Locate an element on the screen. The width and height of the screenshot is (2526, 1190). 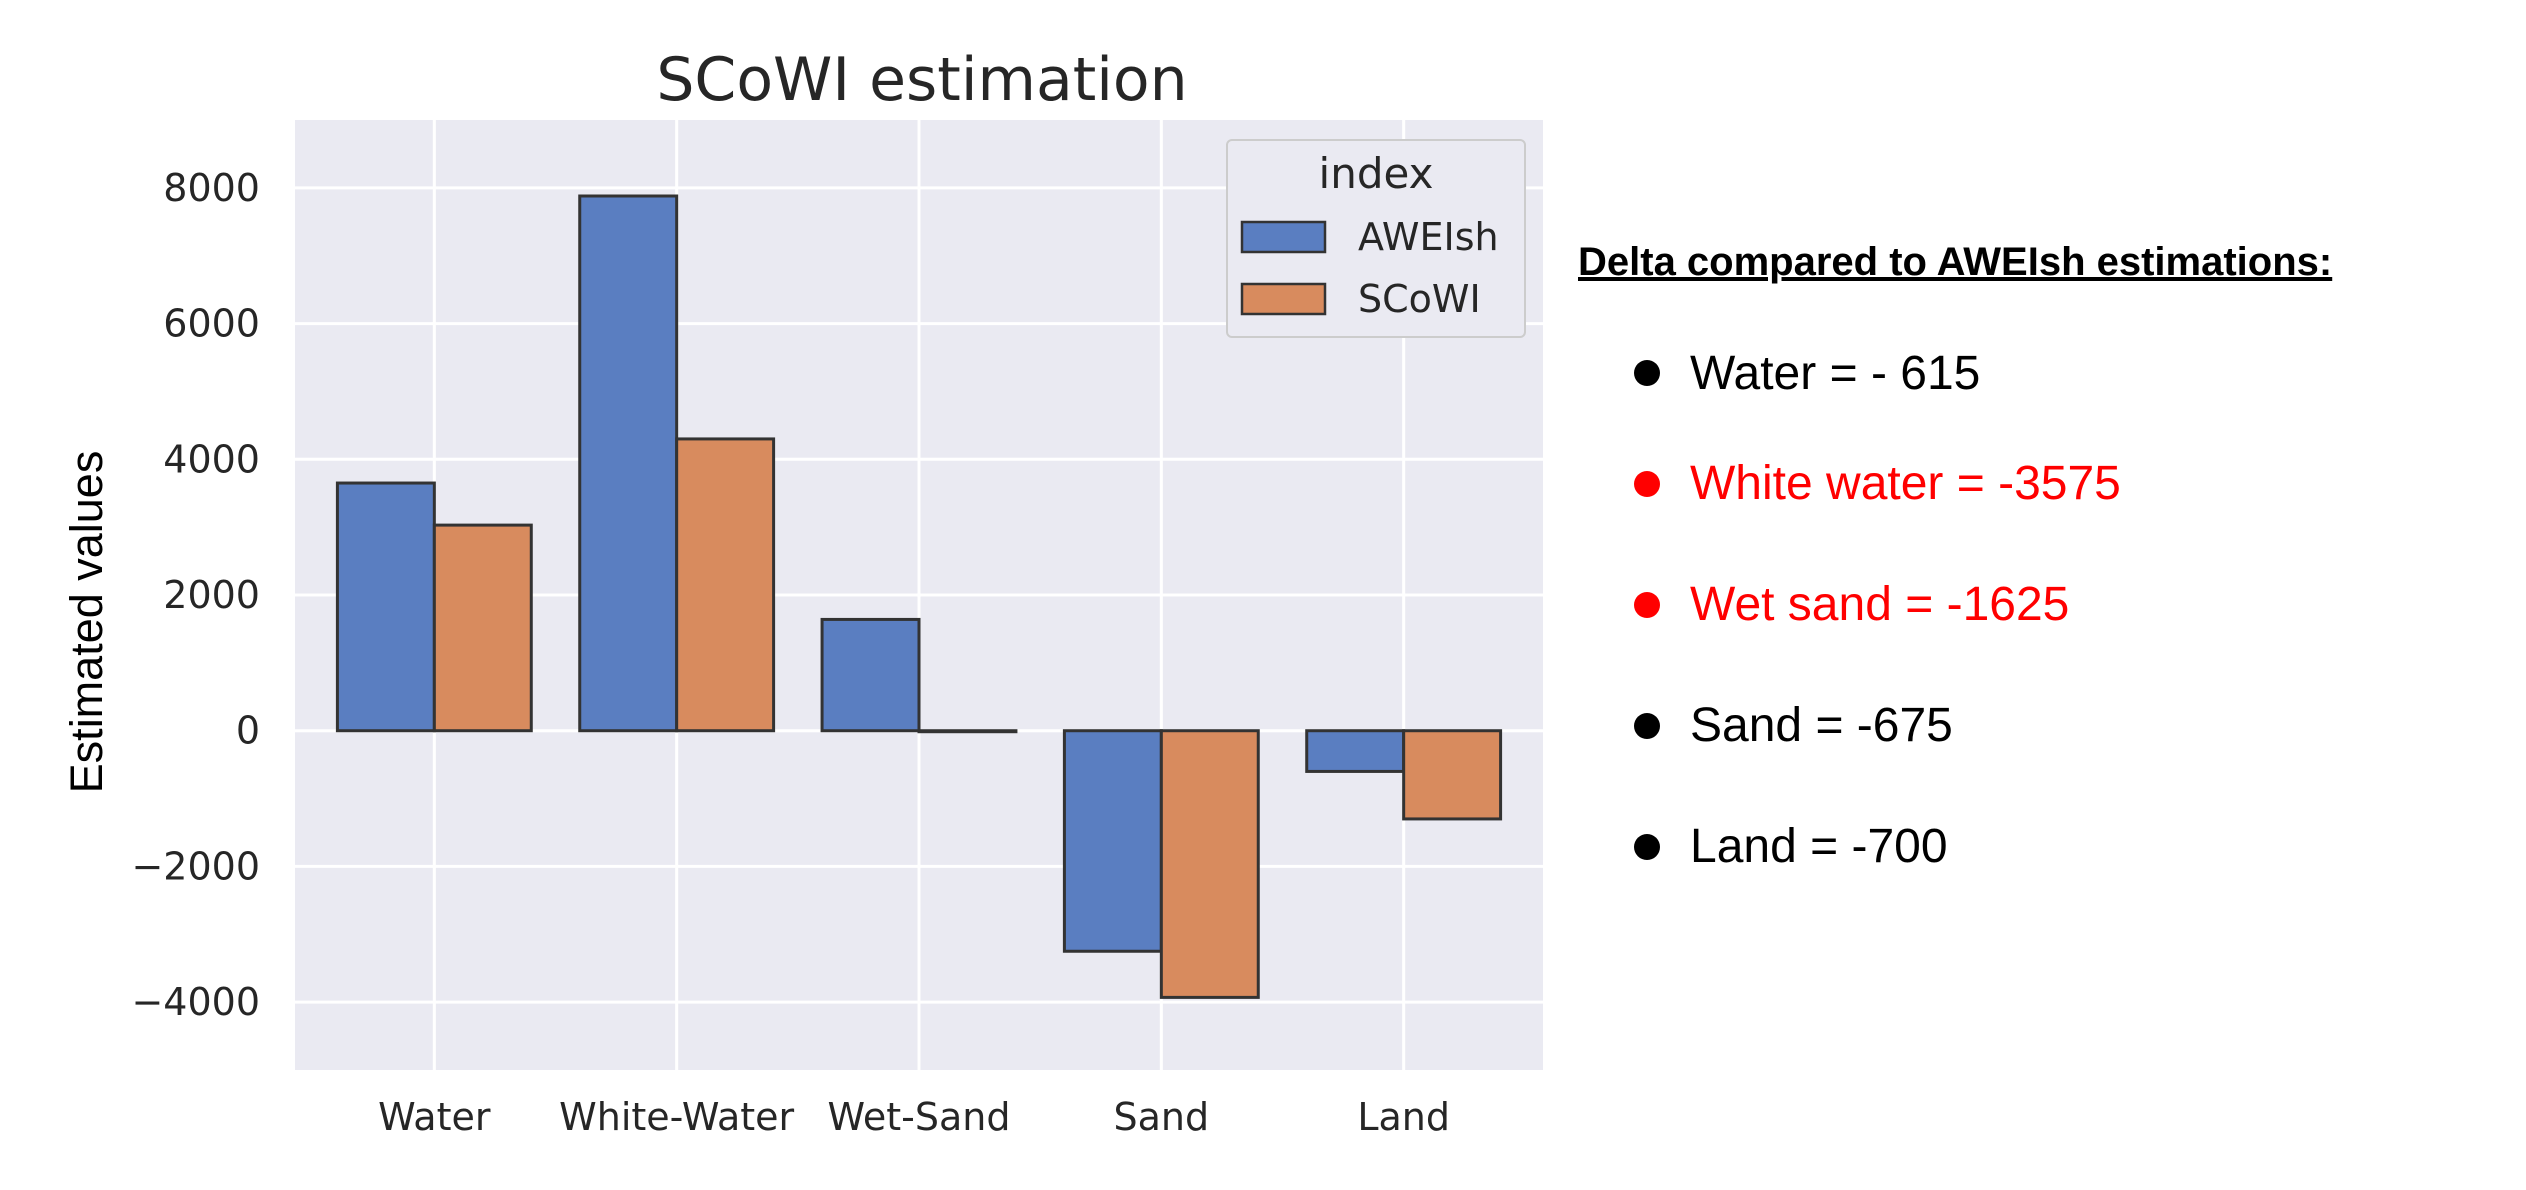
delta-item: White water = -3575 is located at coordinates (2048, 483).